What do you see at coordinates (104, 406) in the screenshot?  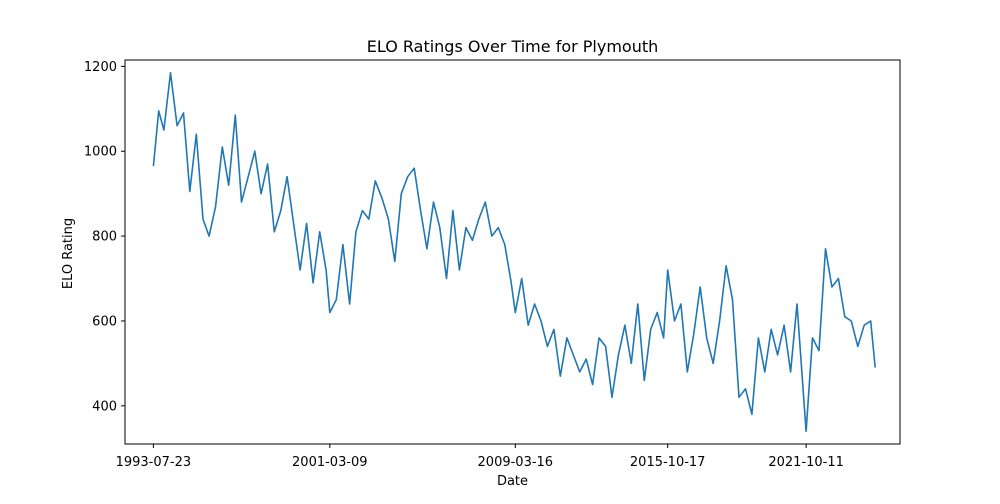 I see `y-tick-label: 400` at bounding box center [104, 406].